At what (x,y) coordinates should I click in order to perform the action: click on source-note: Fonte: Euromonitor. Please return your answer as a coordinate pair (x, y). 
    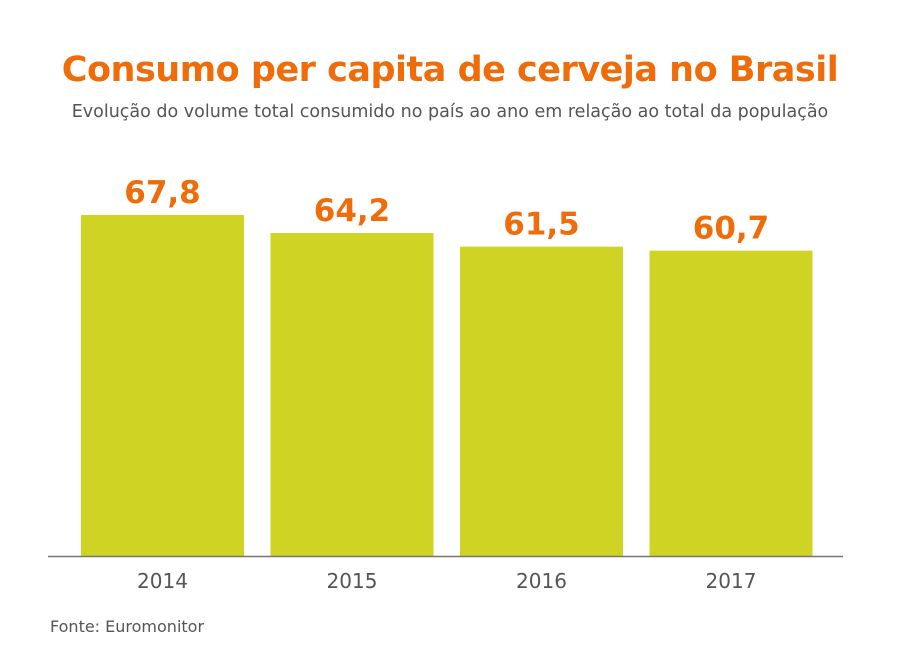
    Looking at the image, I should click on (127, 626).